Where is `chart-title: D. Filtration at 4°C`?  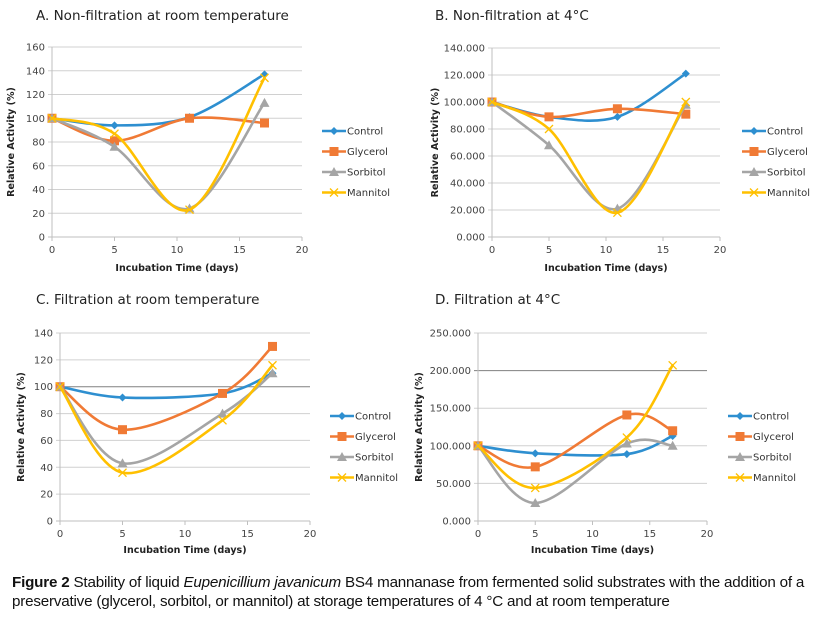 chart-title: D. Filtration at 4°C is located at coordinates (498, 300).